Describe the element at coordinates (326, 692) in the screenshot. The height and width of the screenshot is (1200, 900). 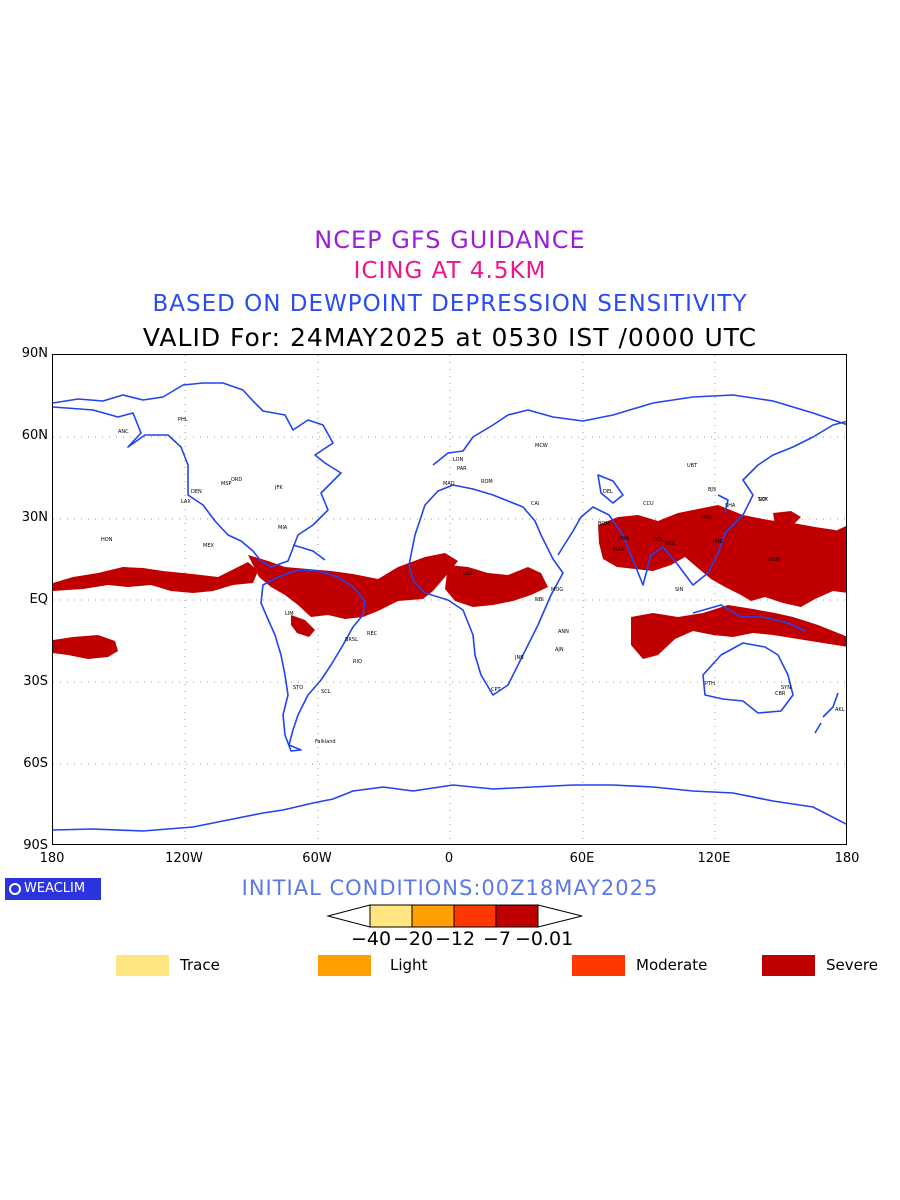
I see `station-label-scl: SCL` at that location.